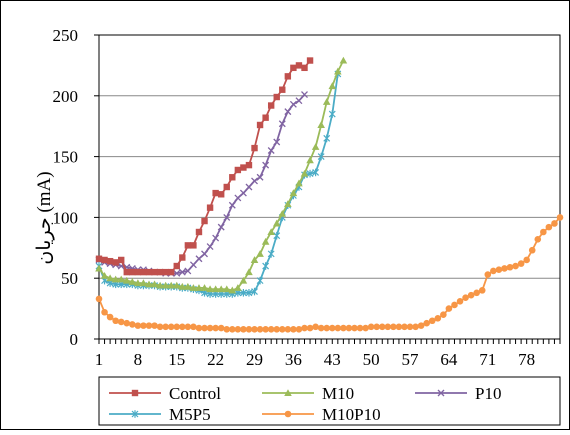  What do you see at coordinates (254, 359) in the screenshot?
I see `x-tick-label: 29` at bounding box center [254, 359].